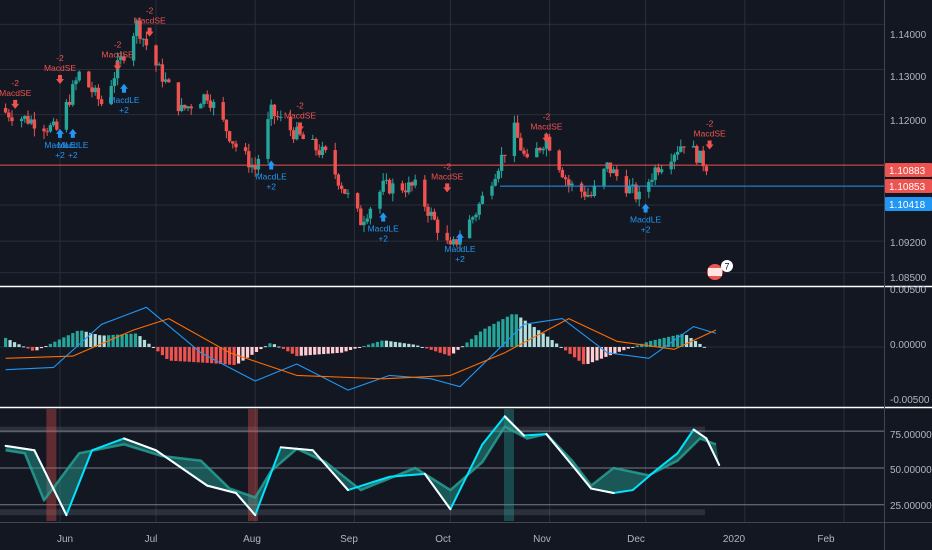  I want to click on stoch-oversold-band, so click(352, 512).